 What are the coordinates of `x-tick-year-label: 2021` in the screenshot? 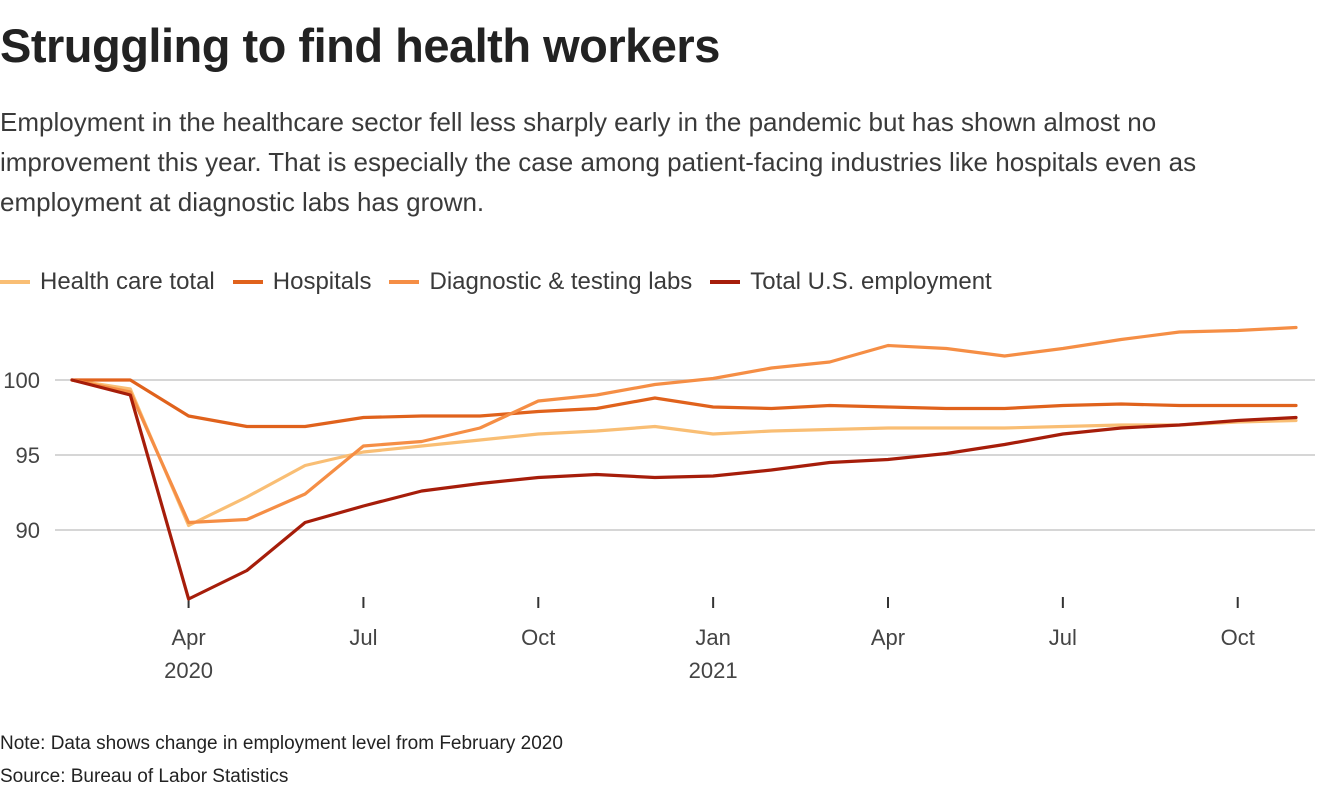 It's located at (713, 670).